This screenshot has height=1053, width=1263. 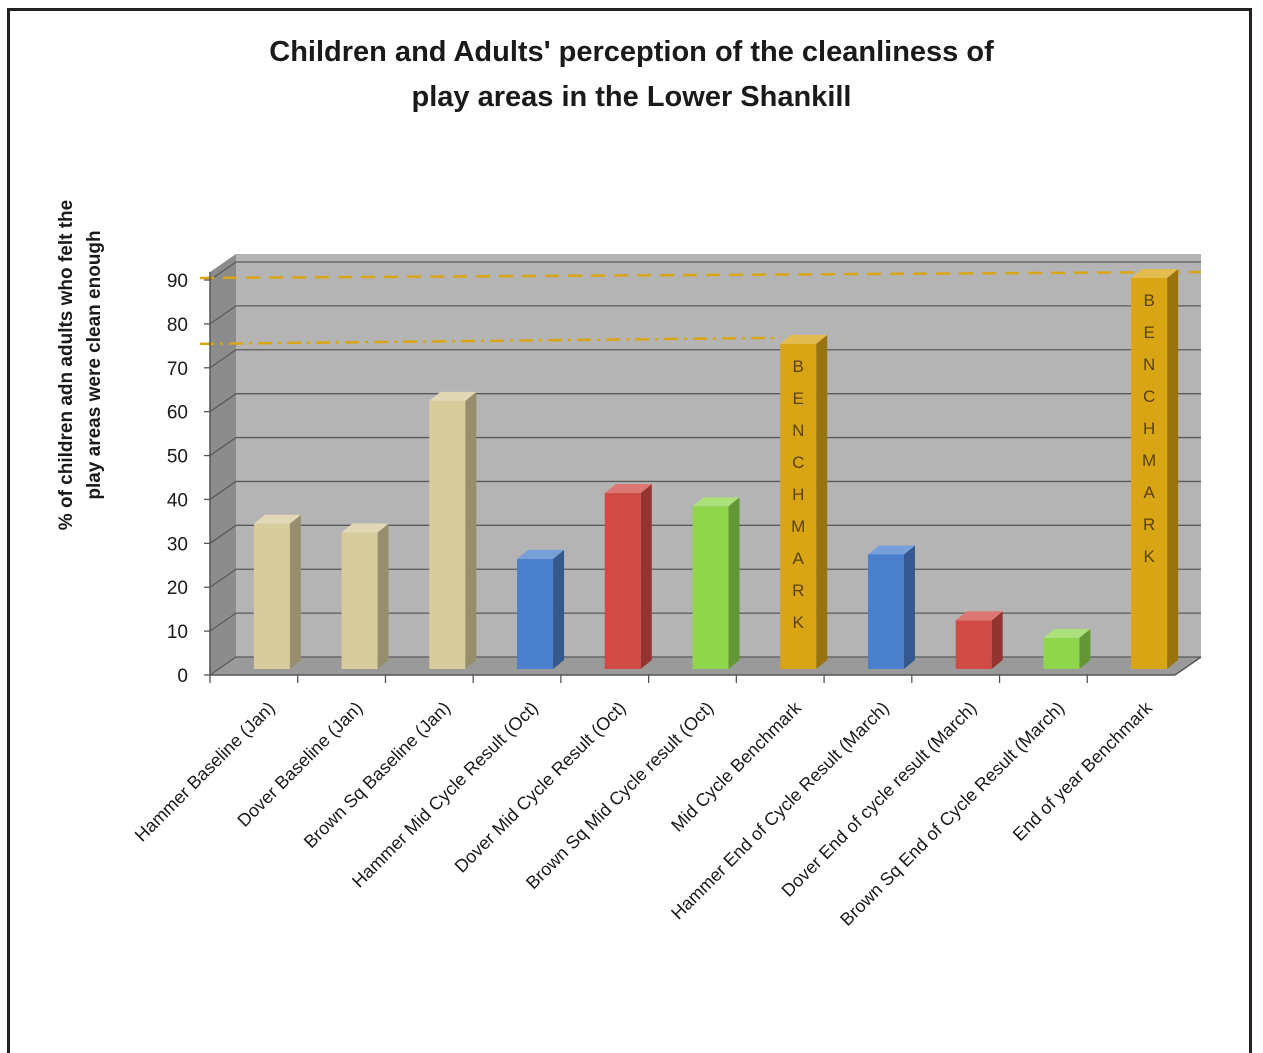 I want to click on bar-label-letter: C, so click(x=798, y=462).